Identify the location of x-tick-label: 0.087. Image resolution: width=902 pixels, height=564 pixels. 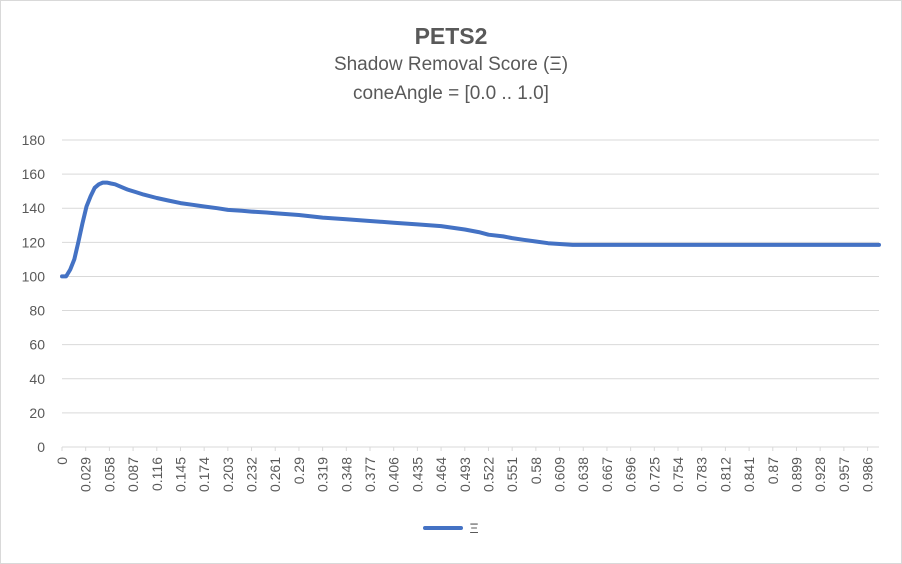
(133, 474).